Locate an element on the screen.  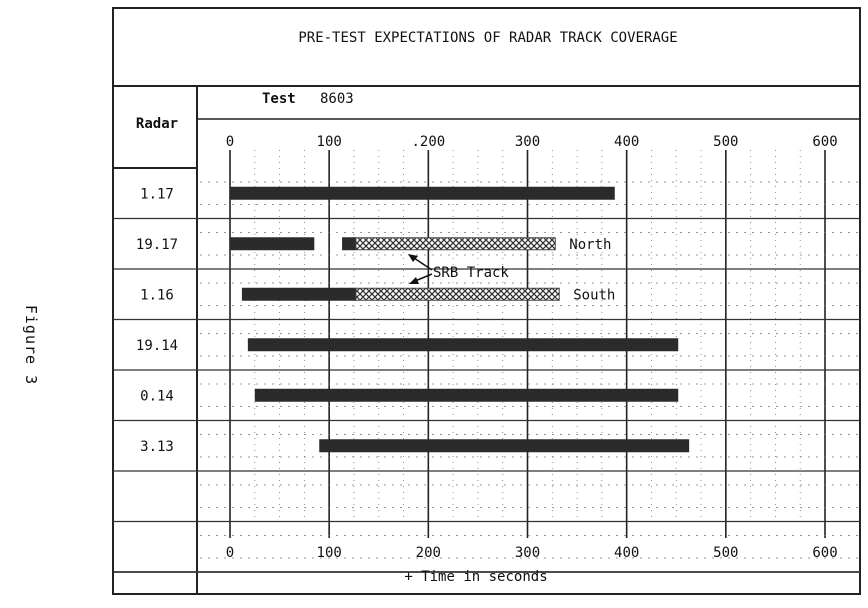
radar-label: 1.16 is located at coordinates (157, 295).